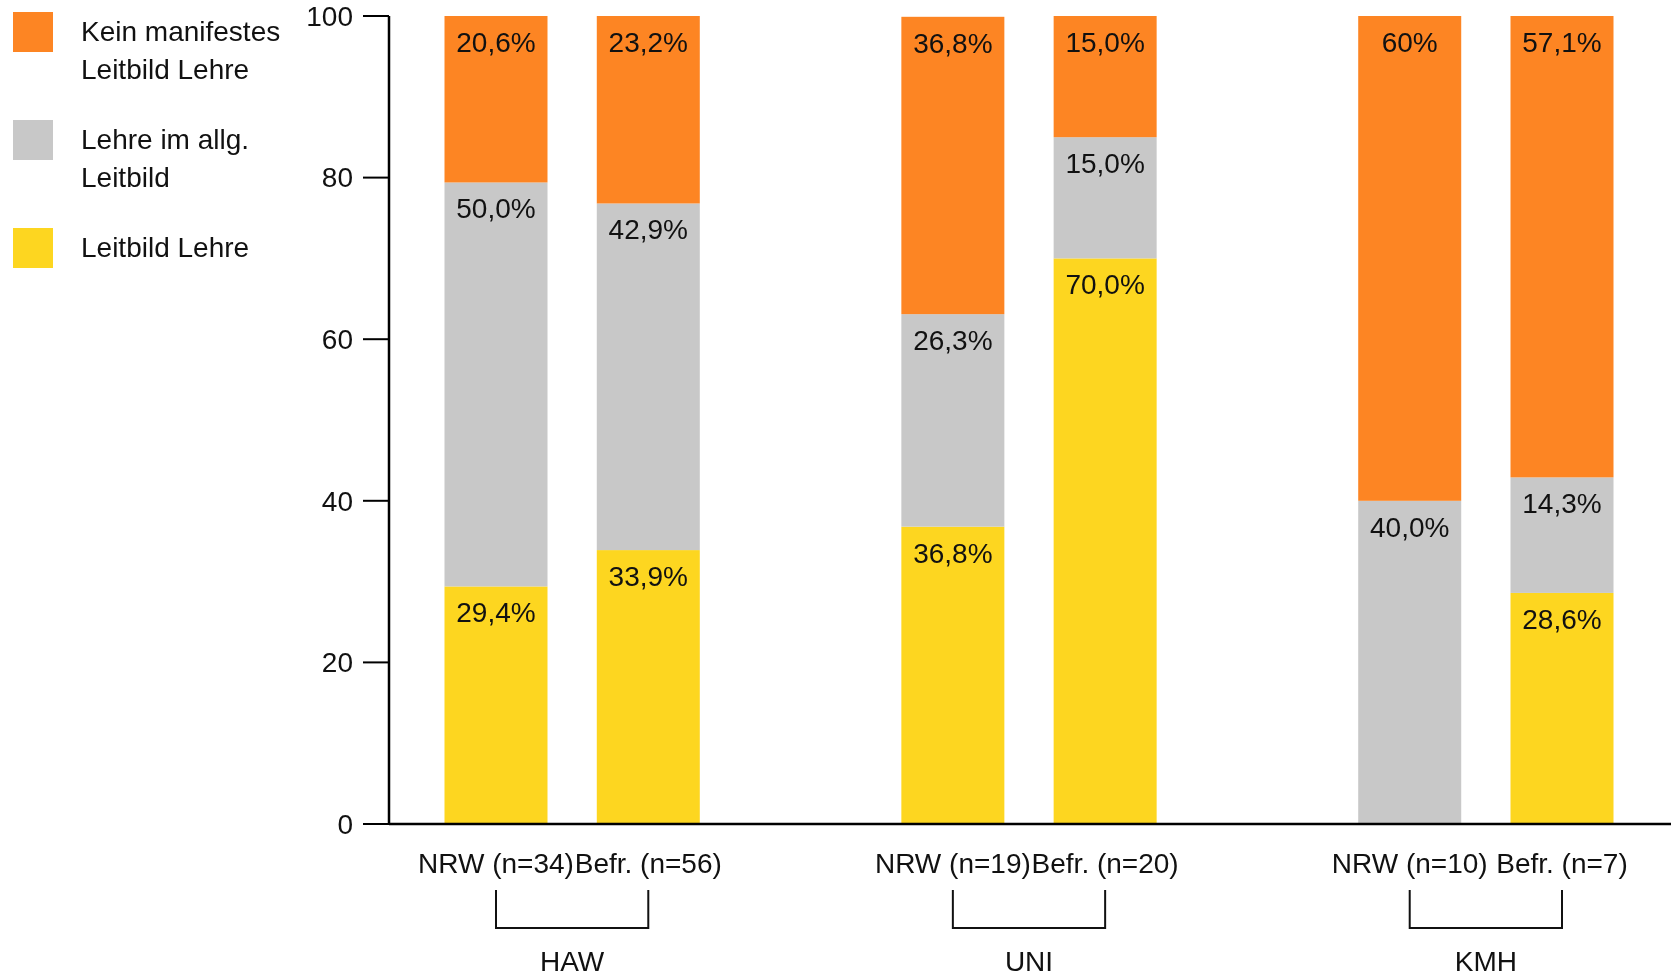 This screenshot has height=975, width=1680. Describe the element at coordinates (1562, 619) in the screenshot. I see `data-label: 28,6%` at that location.